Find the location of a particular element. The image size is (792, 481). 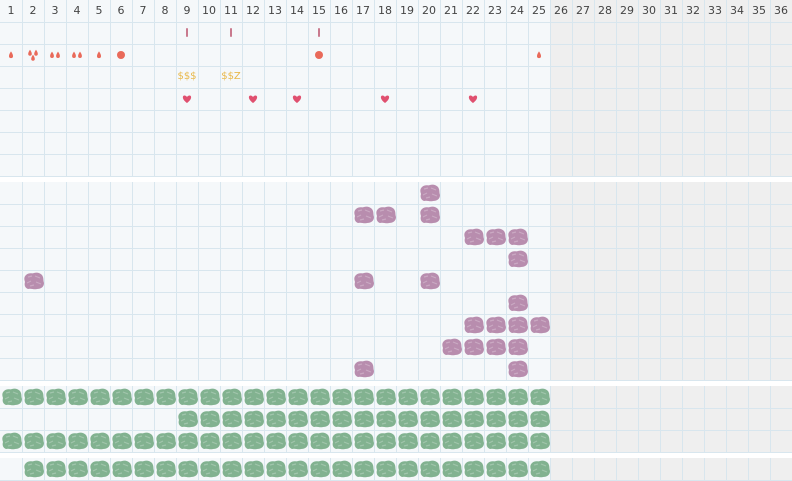

day-number: 2 is located at coordinates (33, 10).